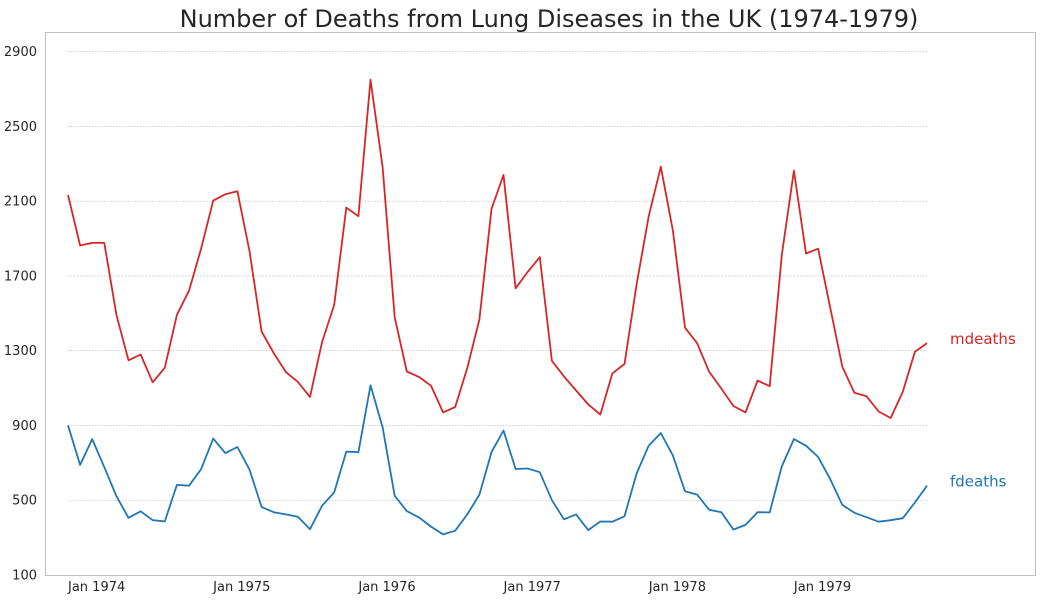 The height and width of the screenshot is (602, 1043). I want to click on fdeaths-label: fdeaths, so click(978, 482).